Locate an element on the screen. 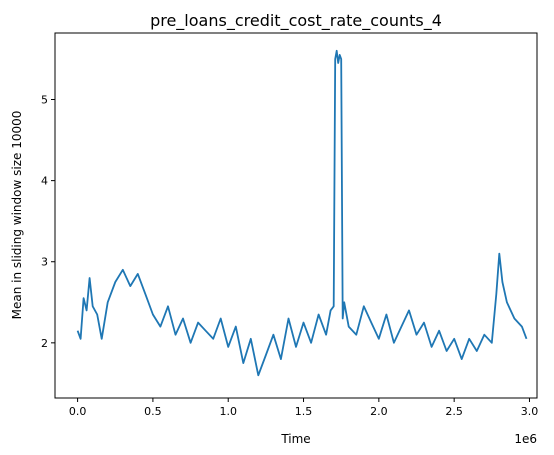 This screenshot has height=455, width=554. x-tick-label: 0.5 is located at coordinates (153, 411).